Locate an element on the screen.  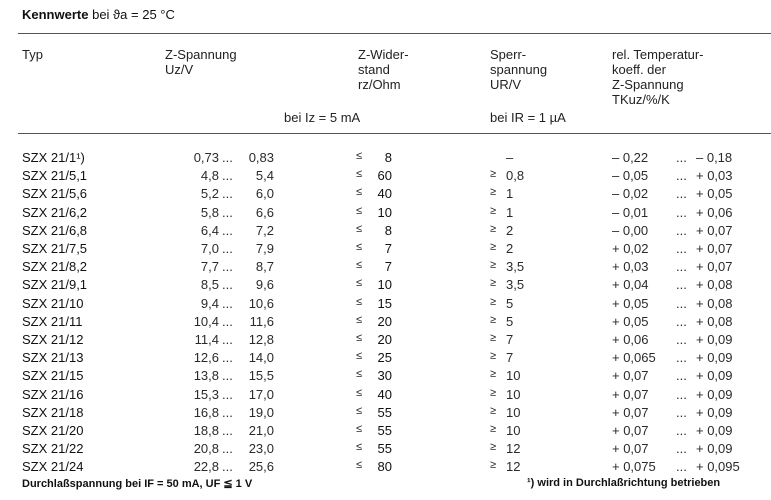
cell-zlo: 11,4 is located at coordinates (206, 339).